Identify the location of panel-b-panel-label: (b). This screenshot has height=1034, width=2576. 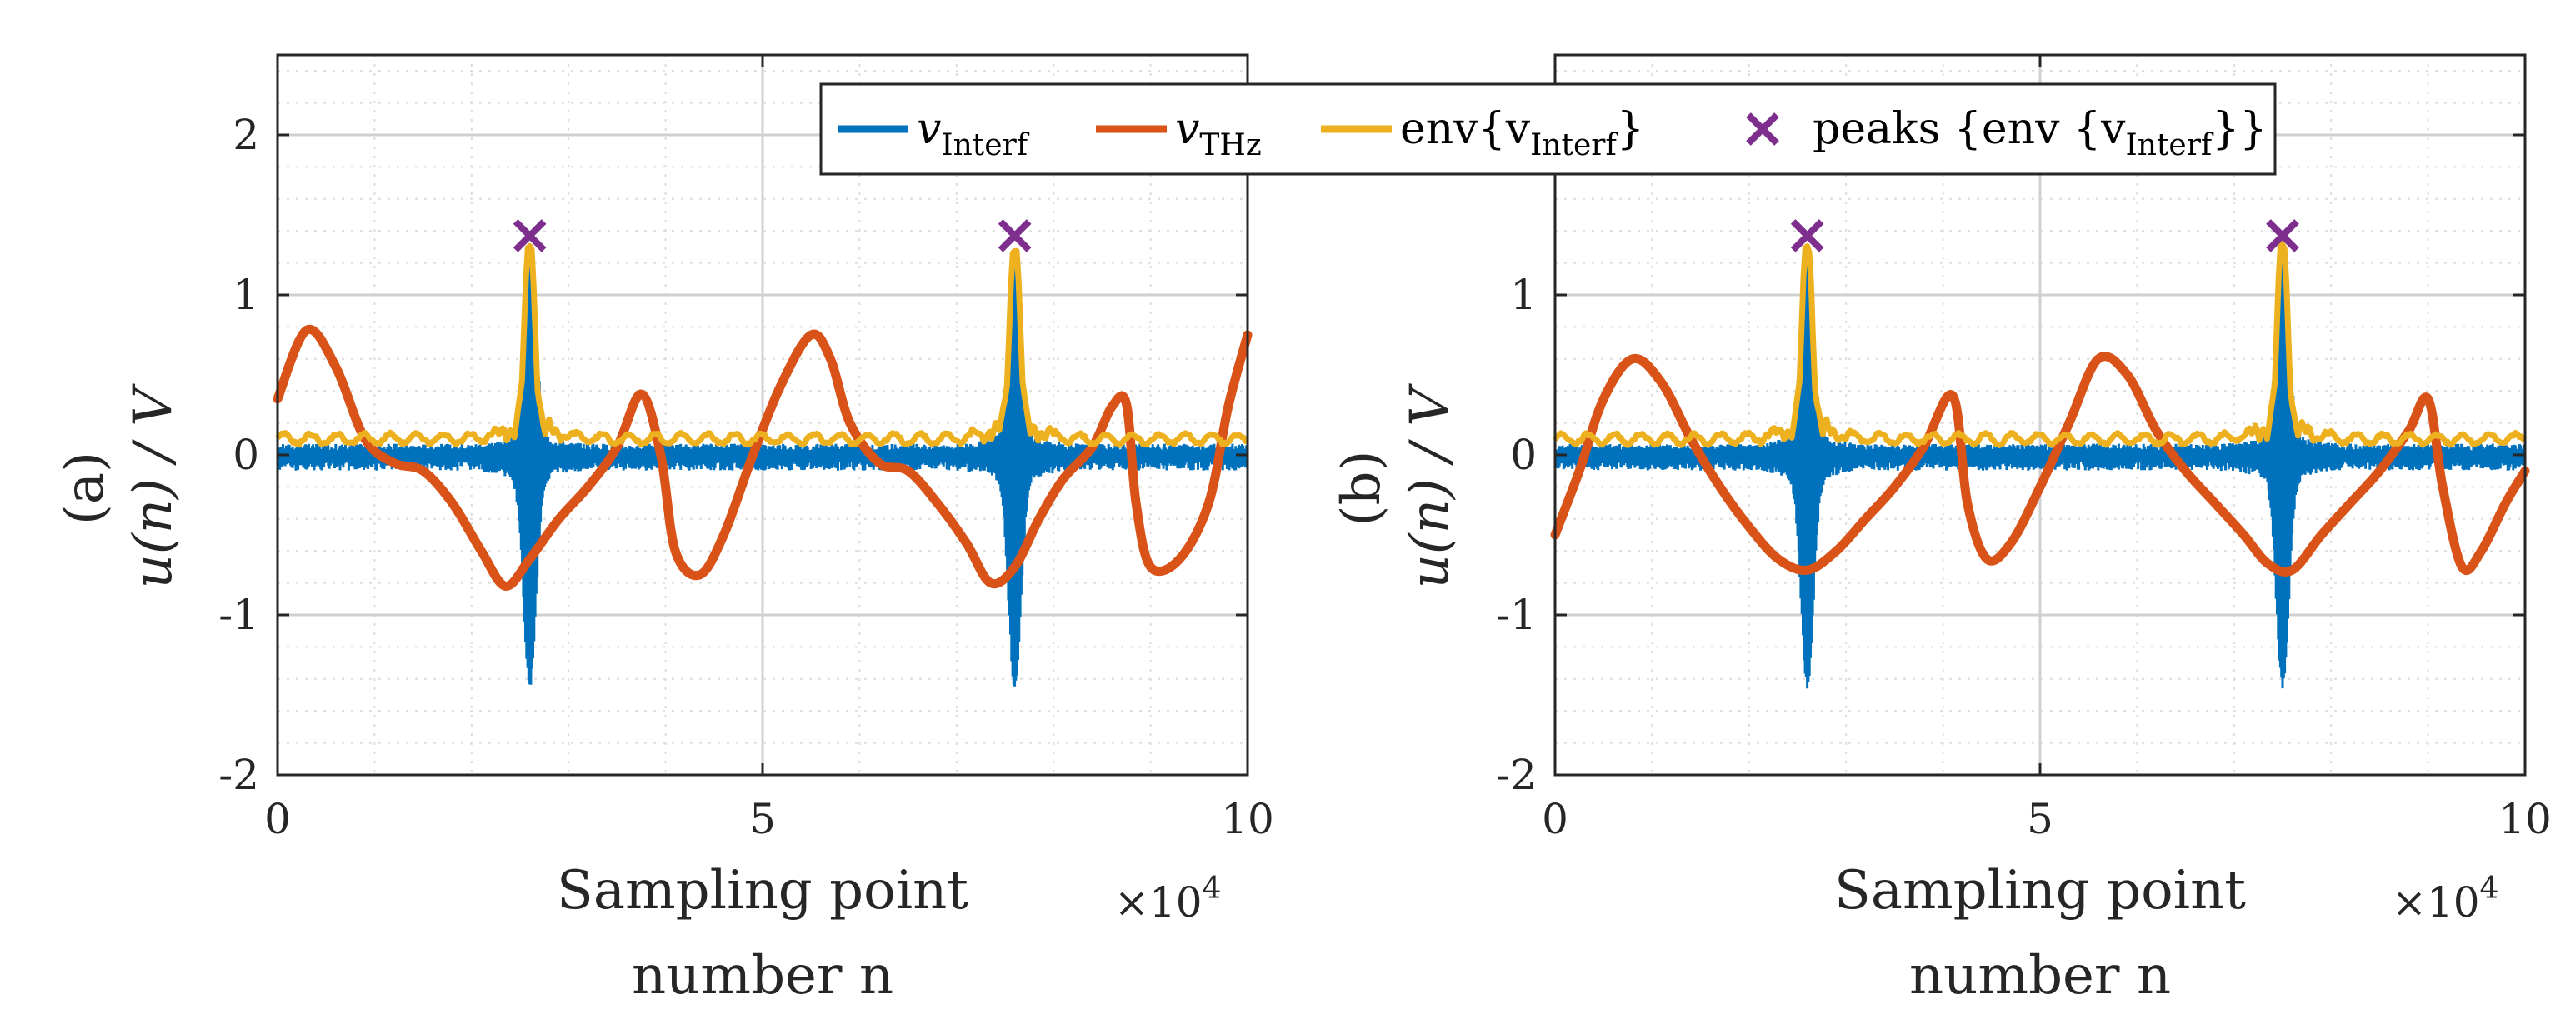
(1362, 489).